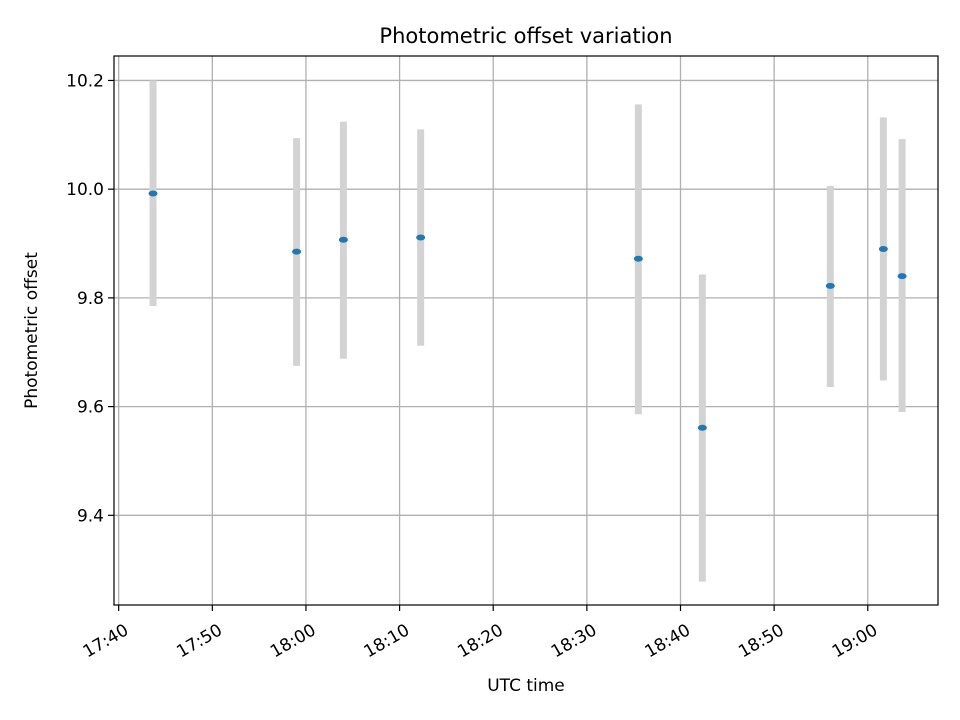 The height and width of the screenshot is (720, 960). I want to click on y-axis-label: Photometric offset, so click(32, 330).